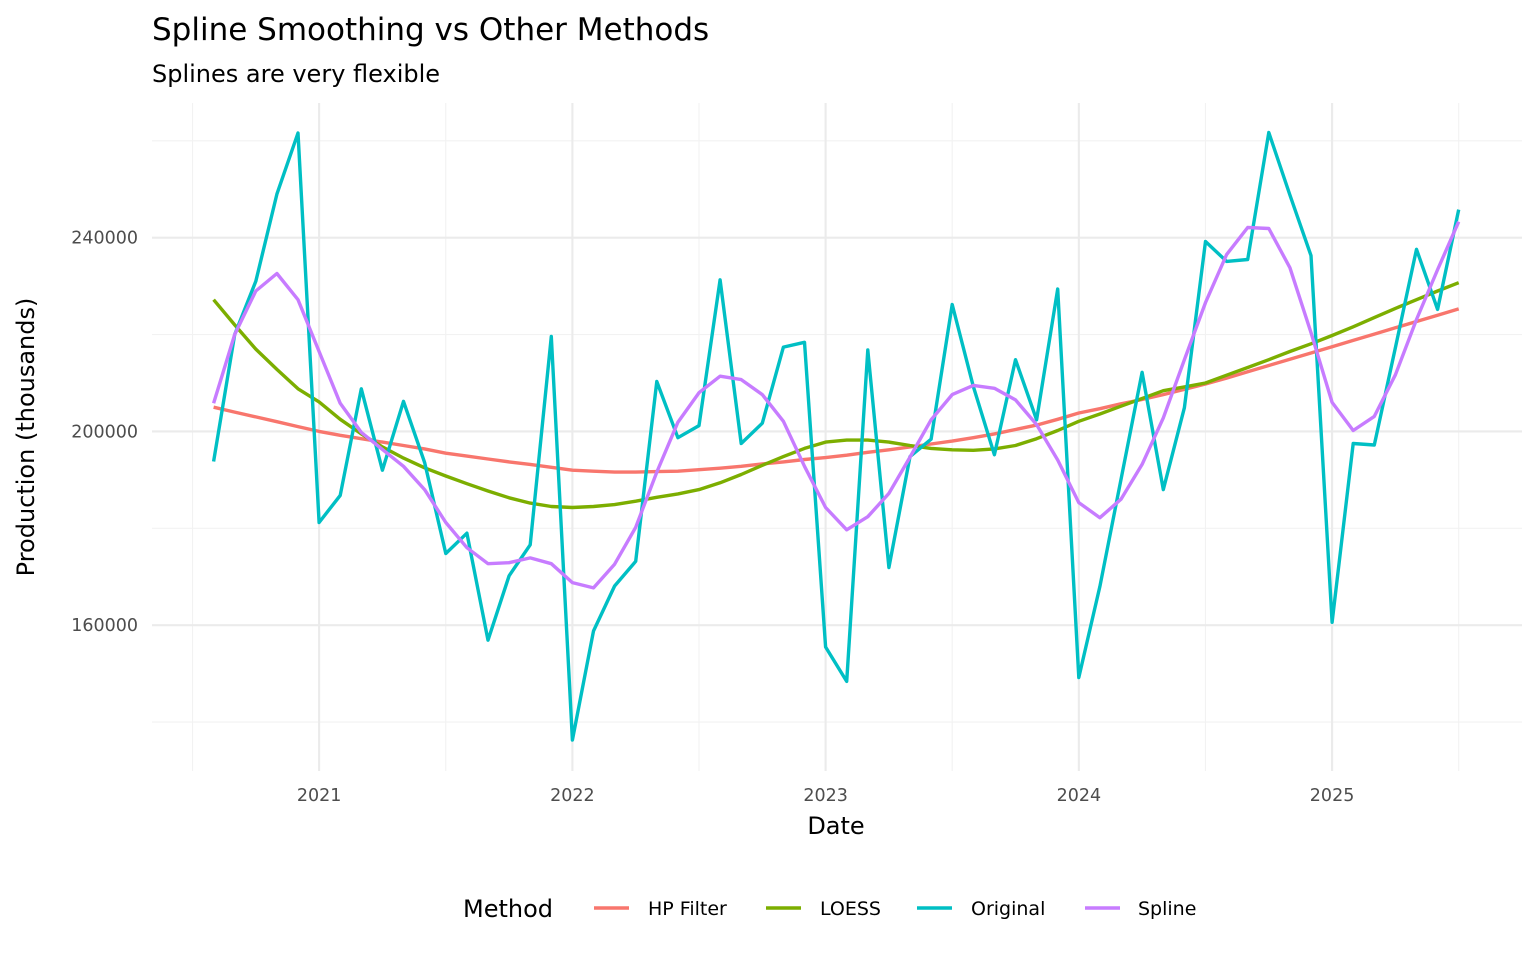  Describe the element at coordinates (26, 437) in the screenshot. I see `y-axis-title: Production (thousands)` at that location.